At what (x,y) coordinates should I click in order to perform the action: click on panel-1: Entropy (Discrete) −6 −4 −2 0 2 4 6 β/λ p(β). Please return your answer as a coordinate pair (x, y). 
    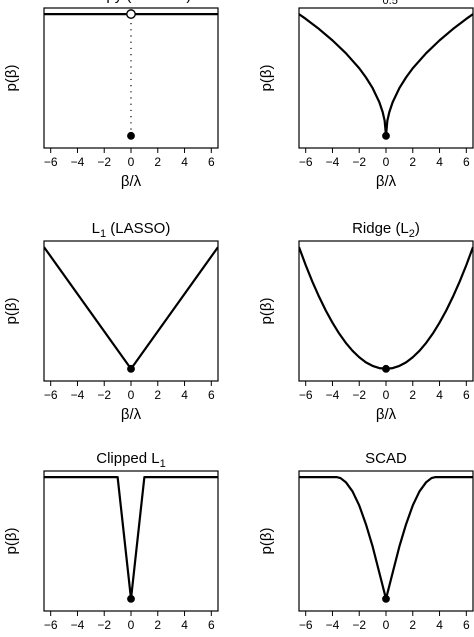
    Looking at the image, I should click on (111, 95).